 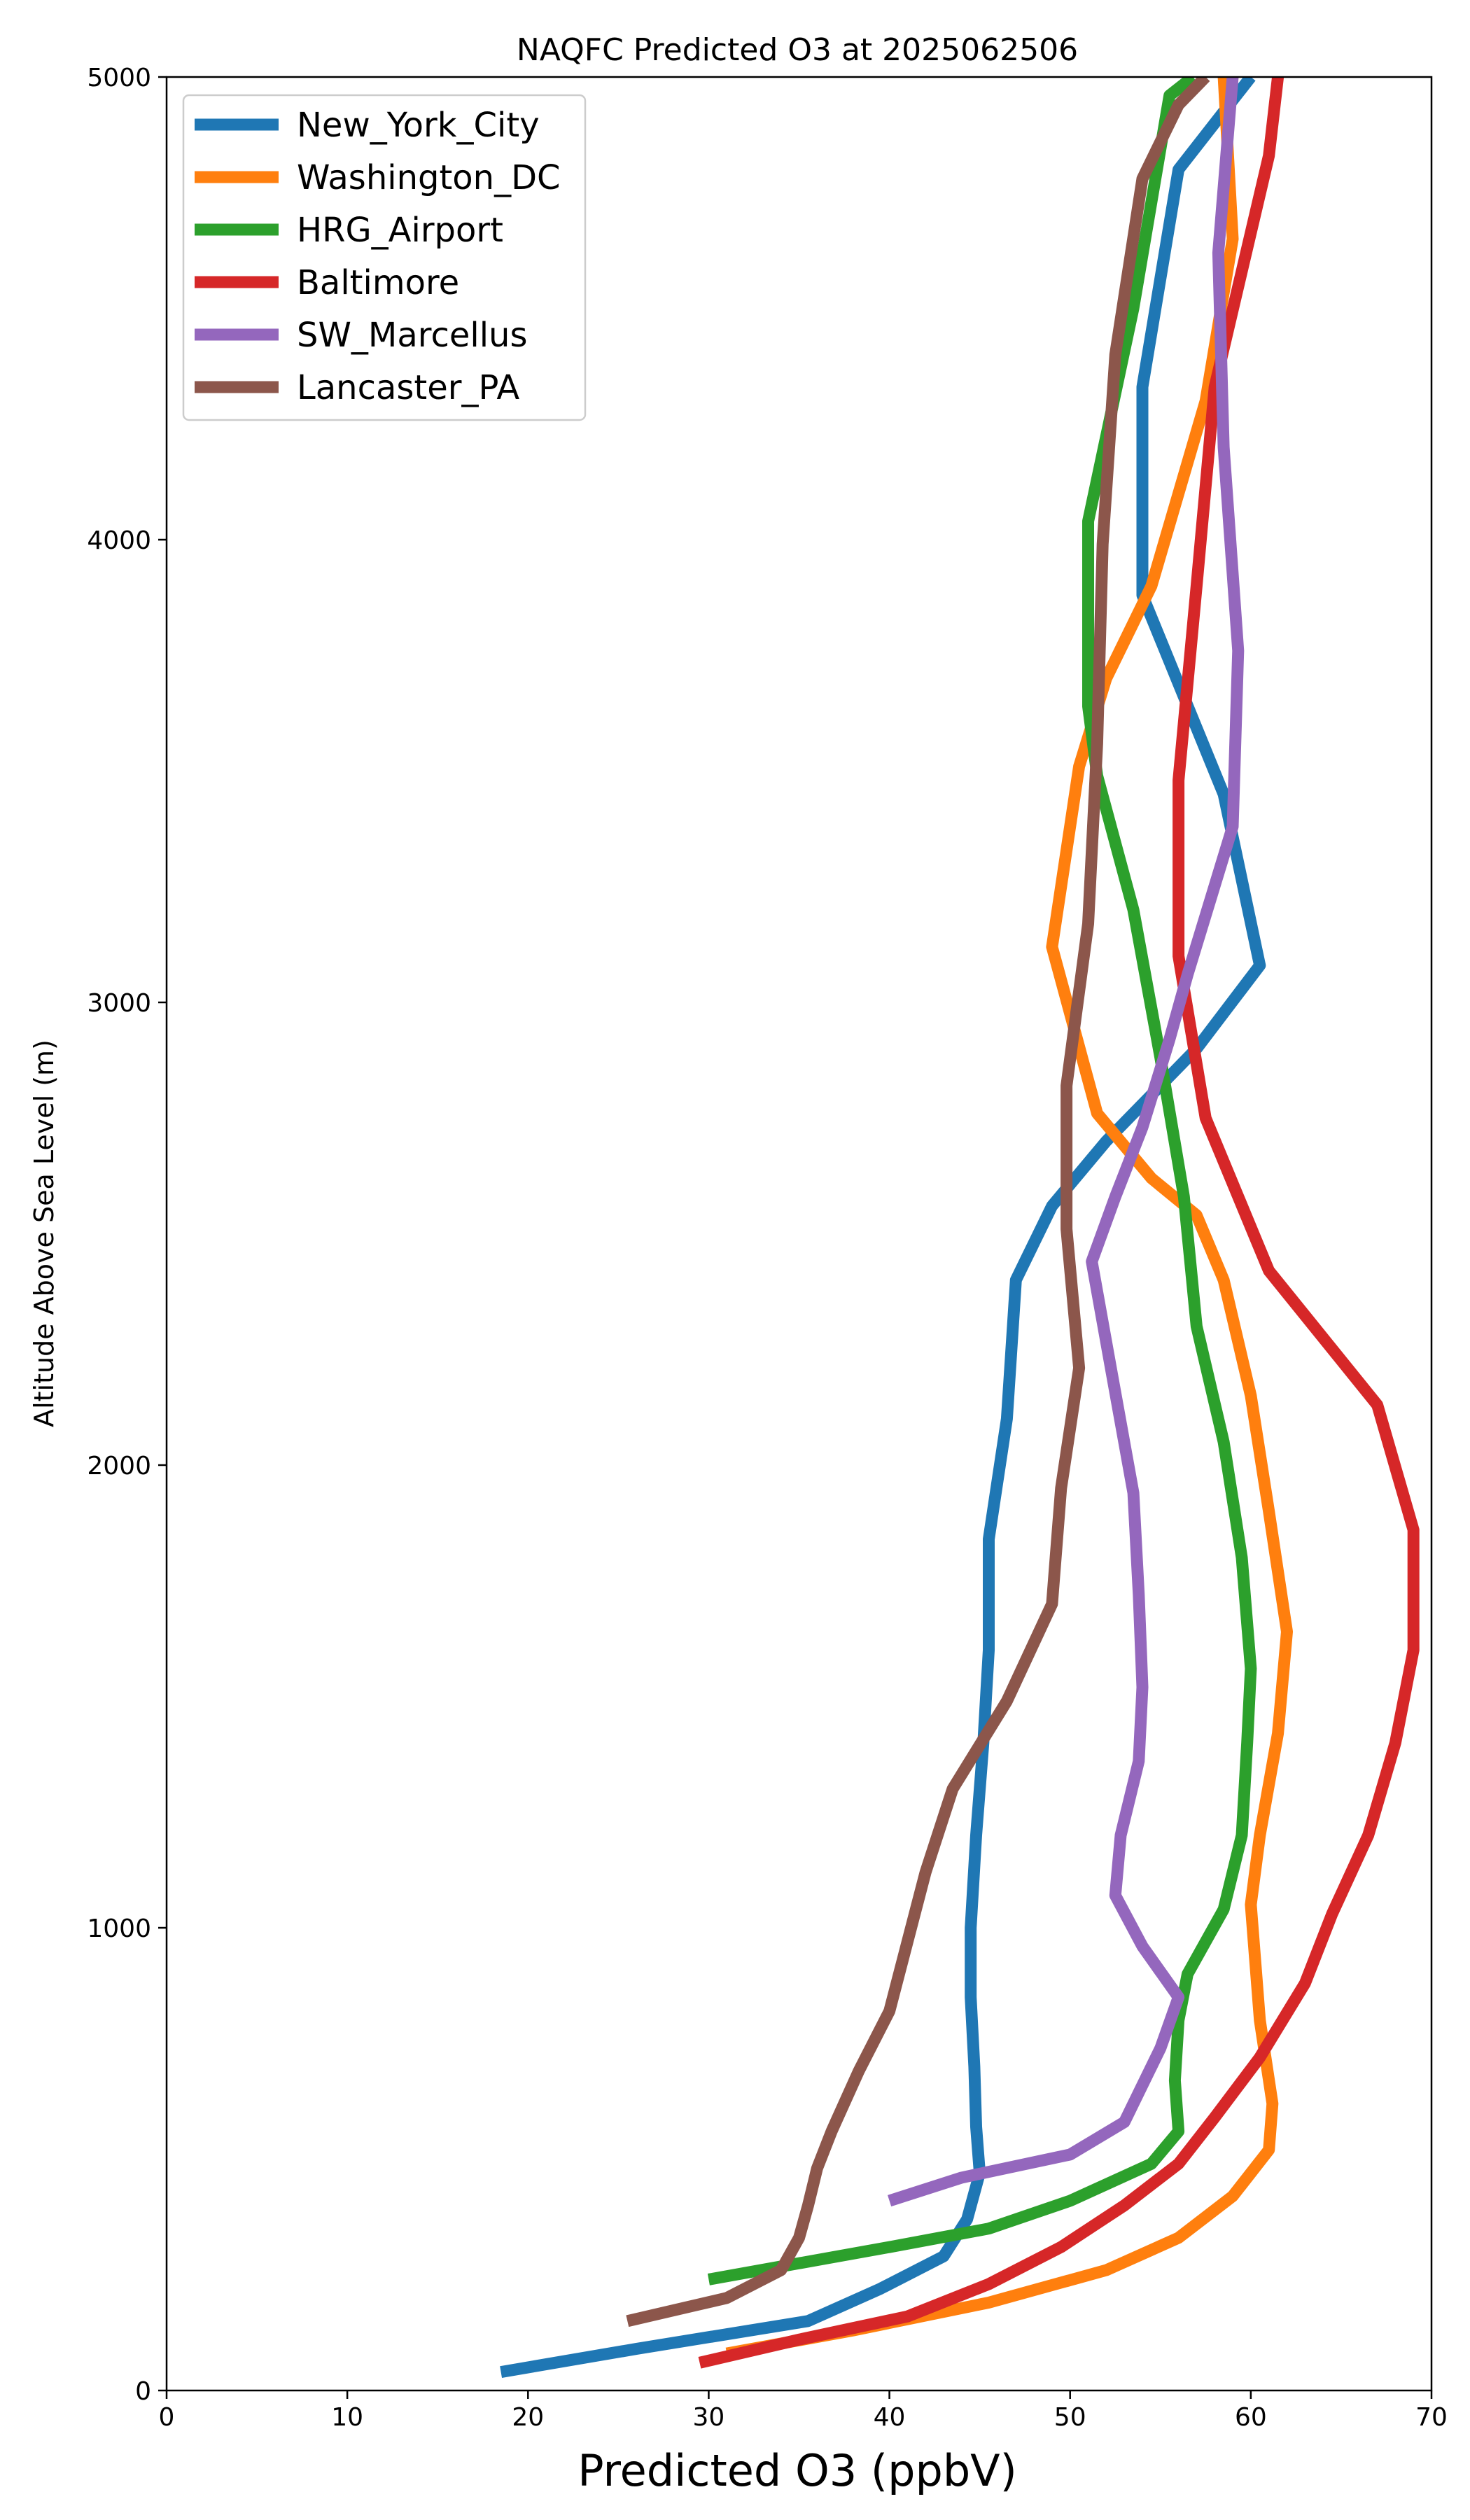 I want to click on x-axis: 0 10 20 30 40 50 60 70, so click(x=803, y=2411).